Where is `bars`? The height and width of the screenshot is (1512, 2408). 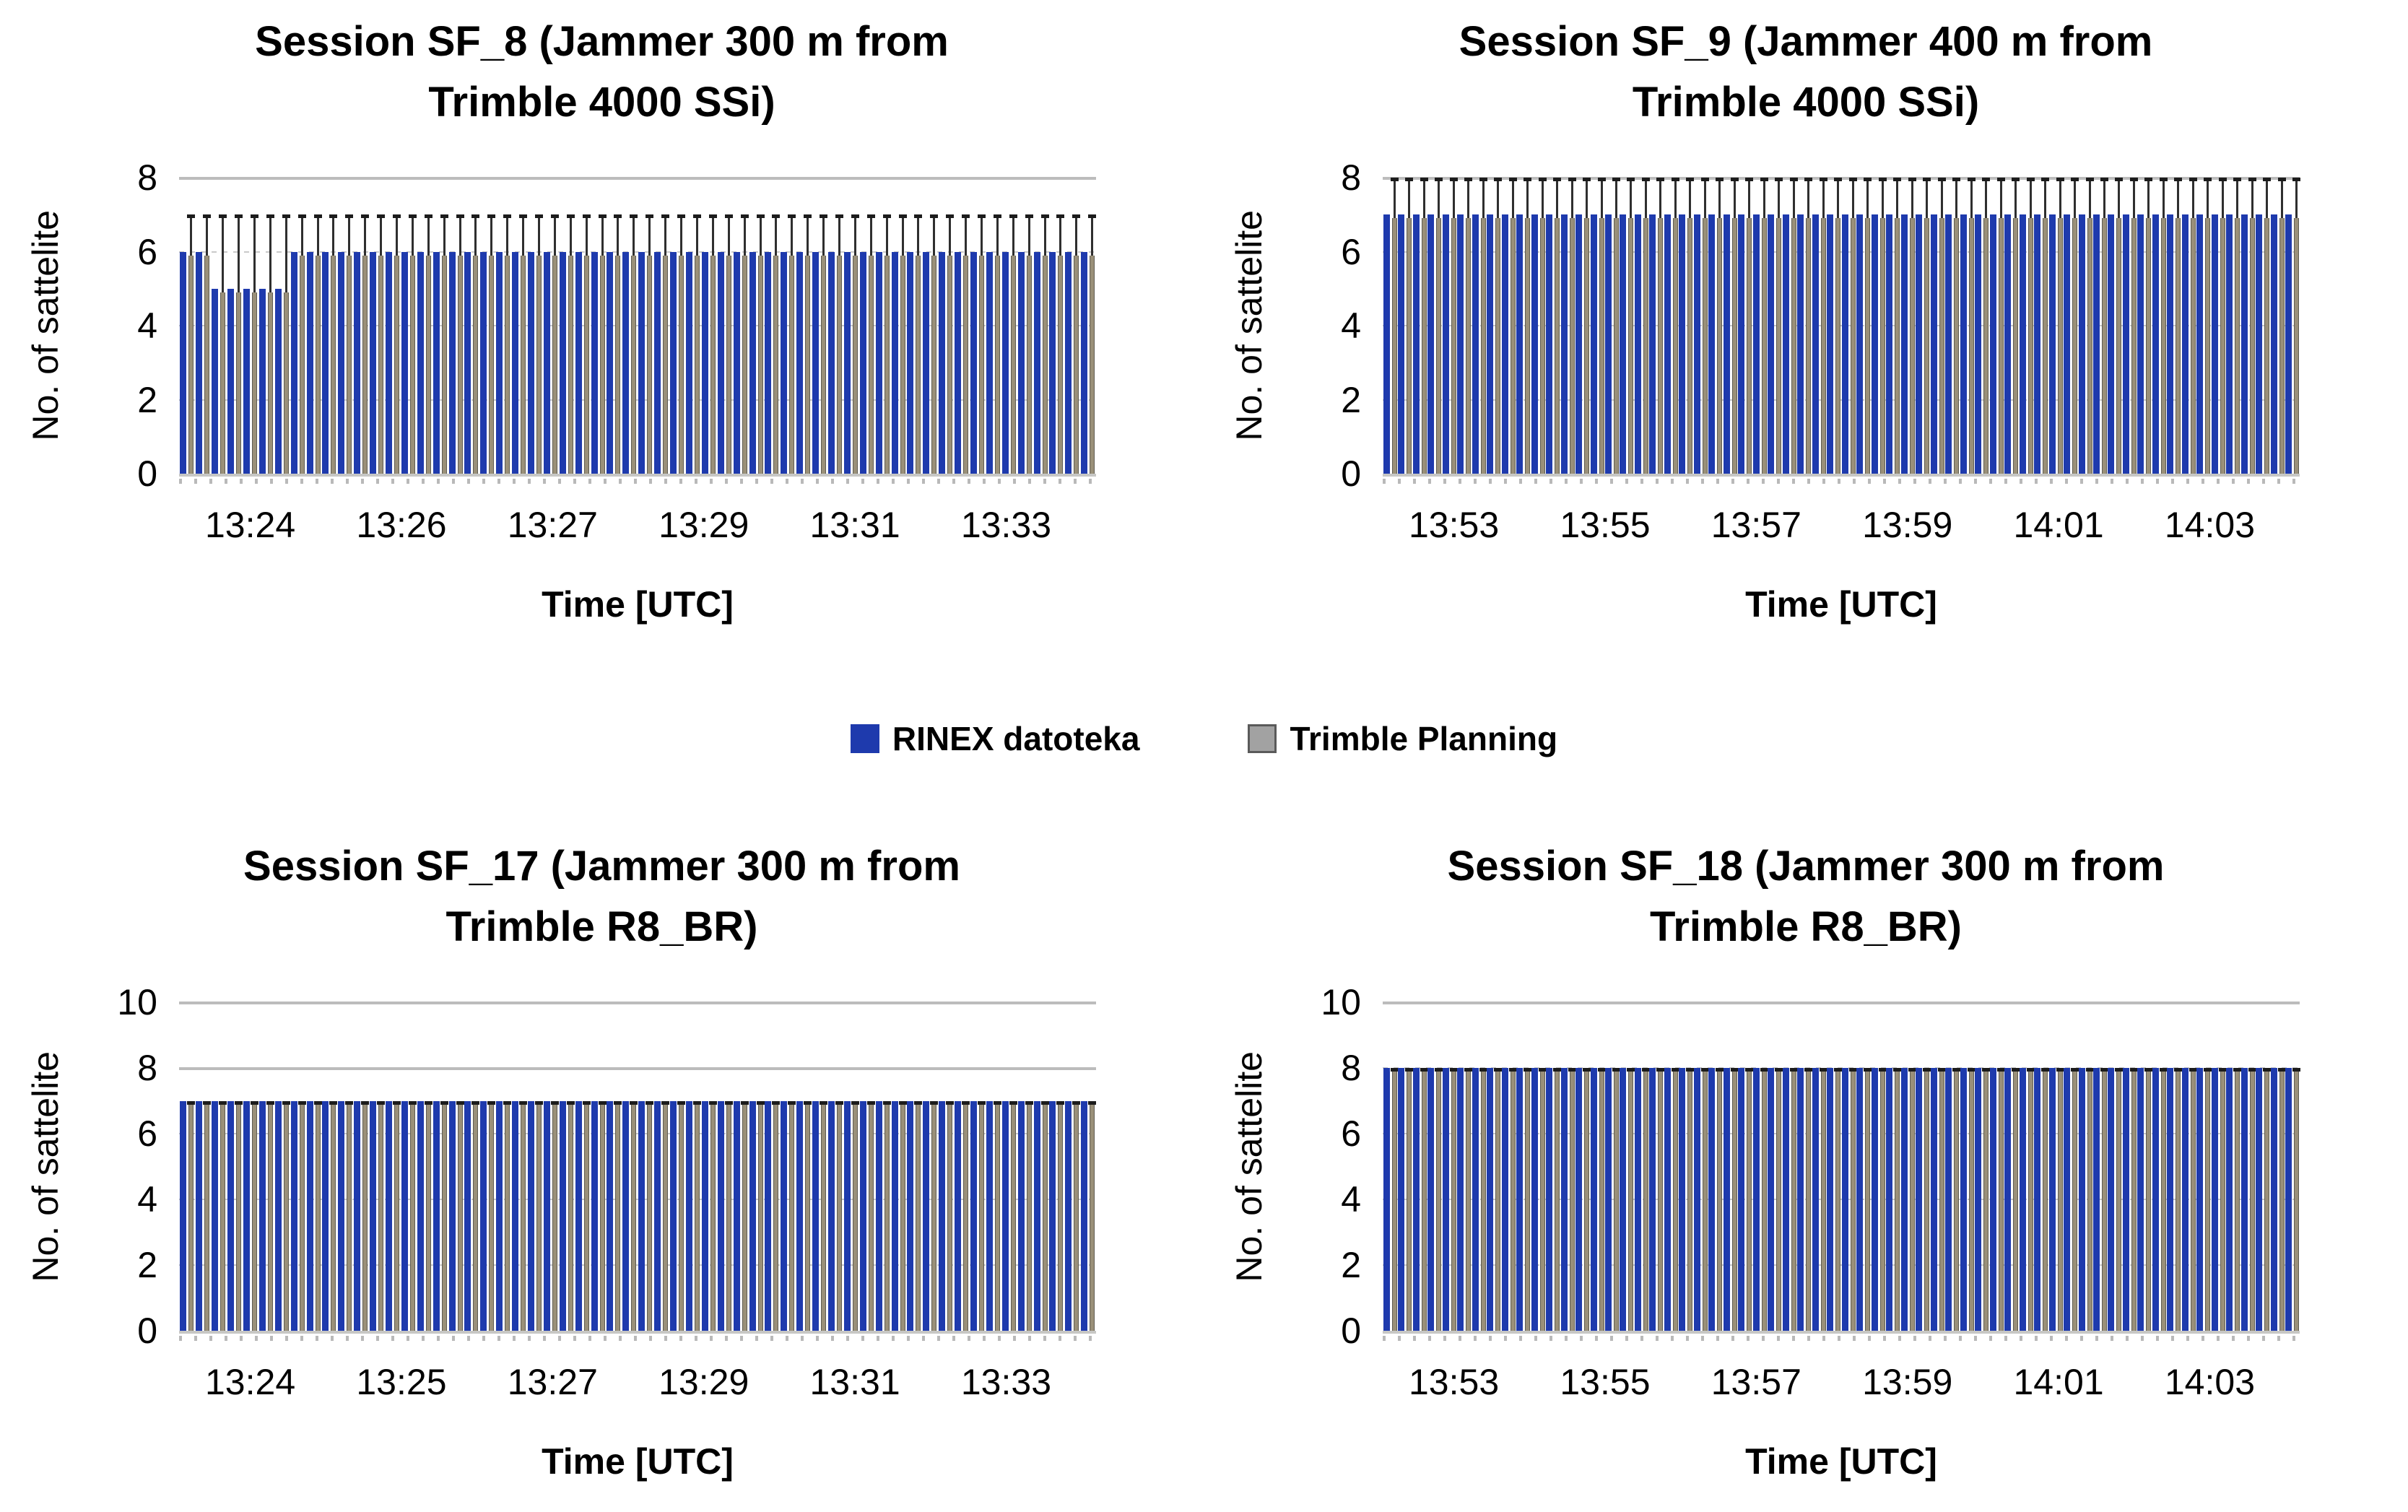
bars is located at coordinates (638, 1166).